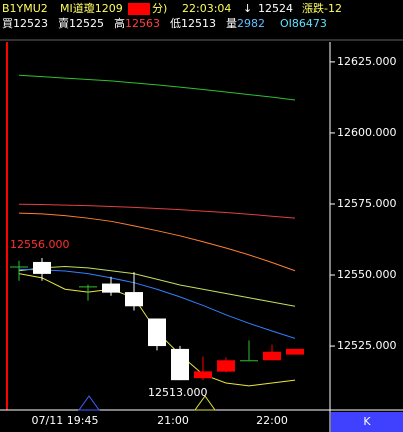 The height and width of the screenshot is (432, 403). What do you see at coordinates (367, 132) in the screenshot?
I see `y-tick-label: 12600.000` at bounding box center [367, 132].